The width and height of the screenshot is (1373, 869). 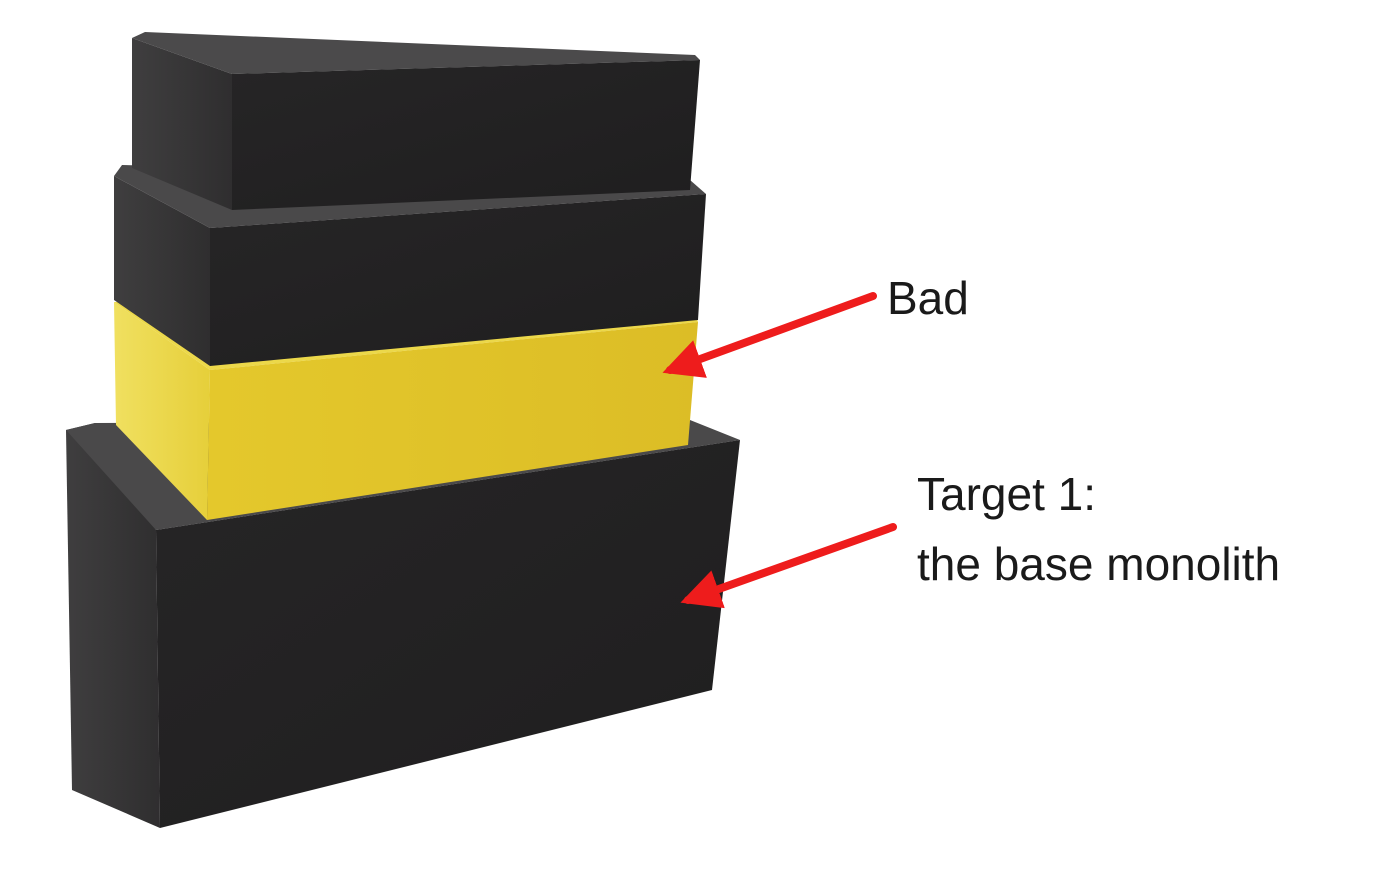 What do you see at coordinates (182, 124) in the screenshot?
I see `top-block-side-face` at bounding box center [182, 124].